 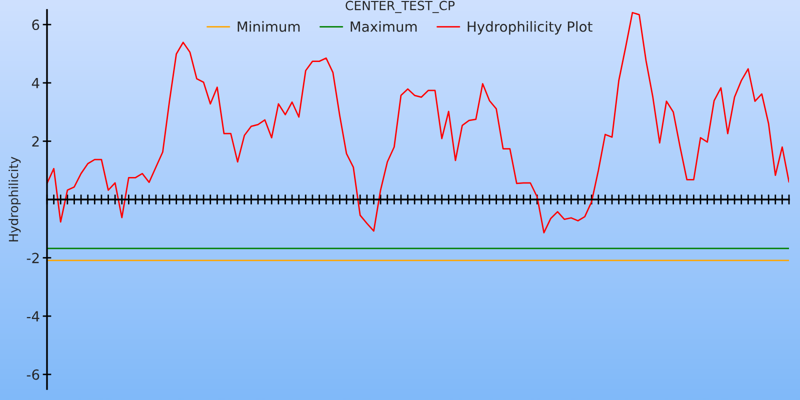 I want to click on y-axis-title: Hydrophilicity, so click(x=14, y=199).